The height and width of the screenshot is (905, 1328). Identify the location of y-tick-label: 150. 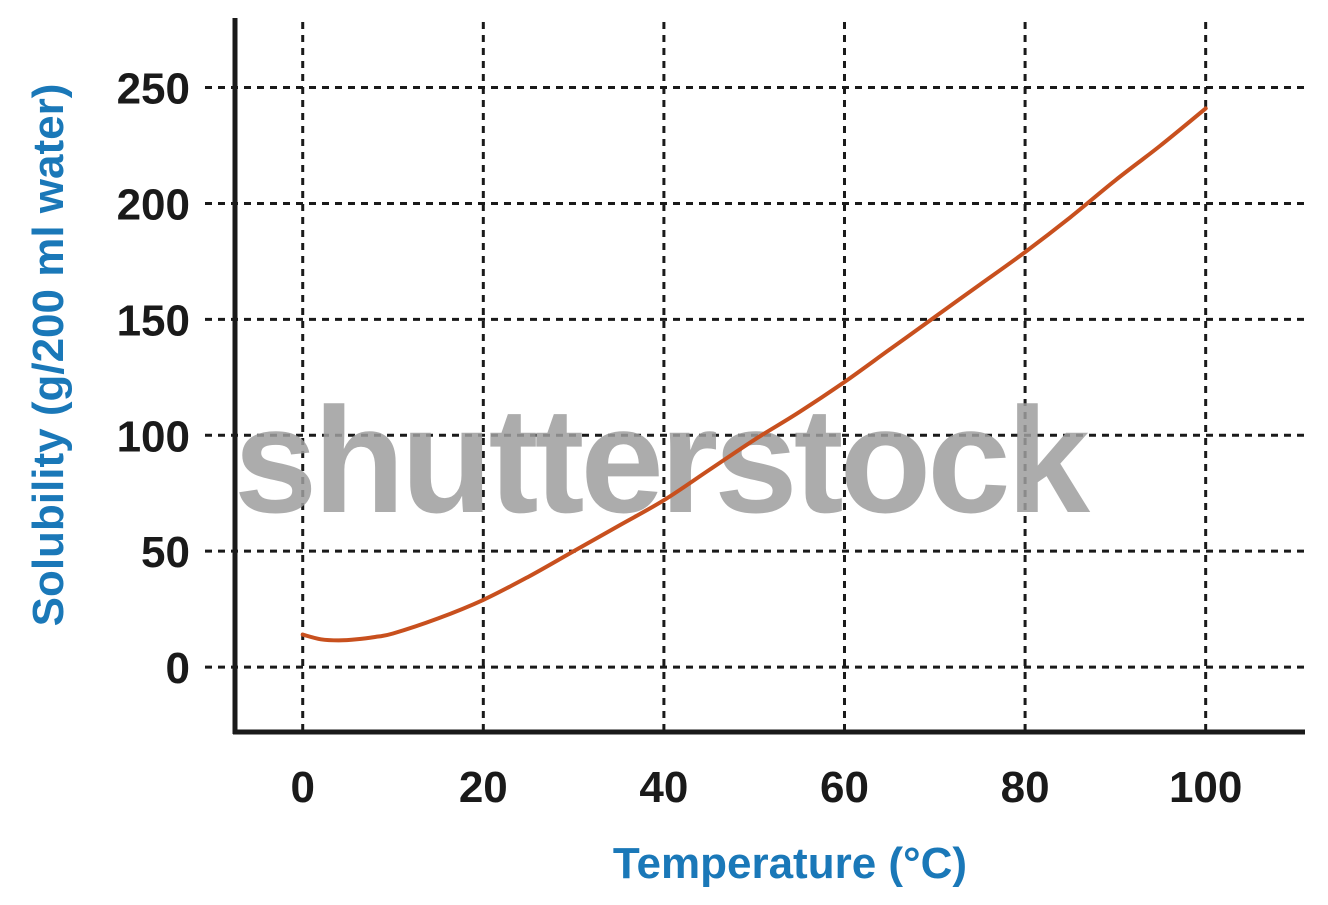
(153, 320).